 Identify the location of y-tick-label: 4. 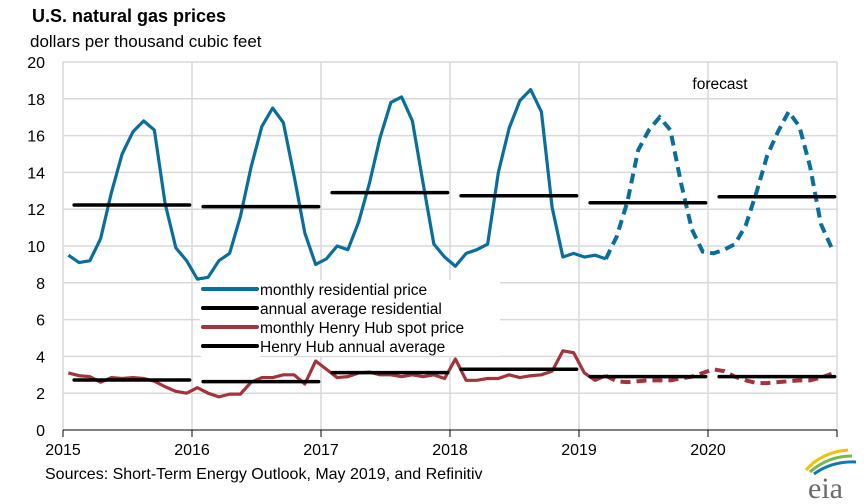
(40, 357).